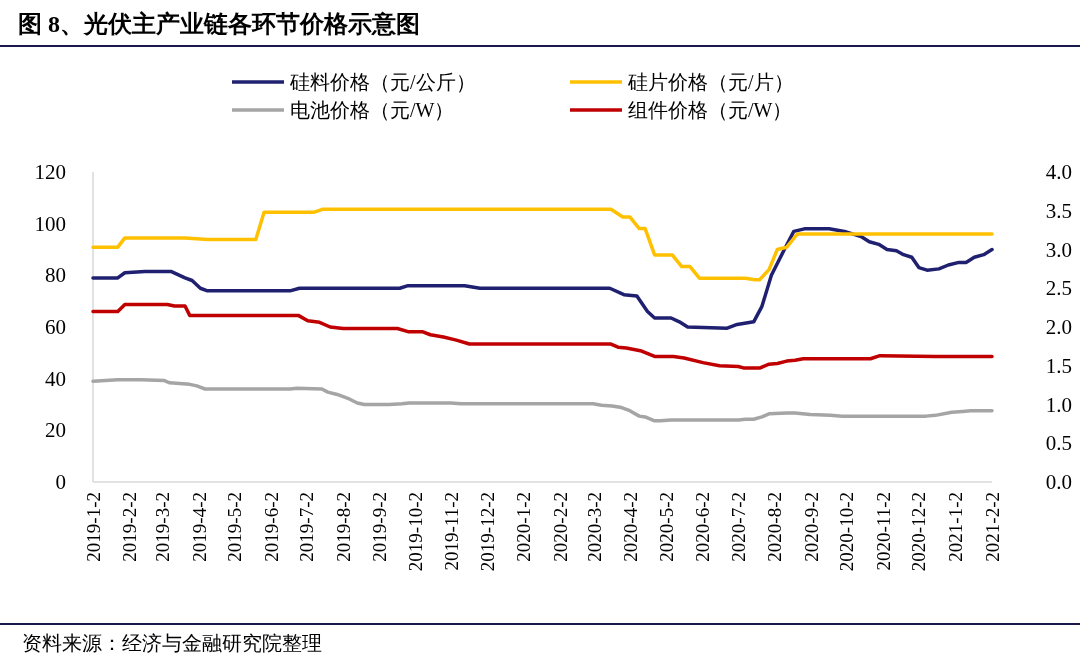  Describe the element at coordinates (372, 110) in the screenshot. I see `legend-label: 电池价格（元/W）` at that location.